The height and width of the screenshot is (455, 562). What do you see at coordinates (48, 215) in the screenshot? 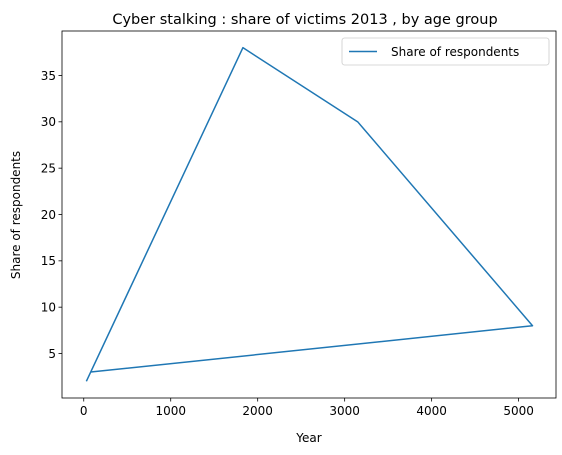
I see `y-tick-label: 20` at bounding box center [48, 215].